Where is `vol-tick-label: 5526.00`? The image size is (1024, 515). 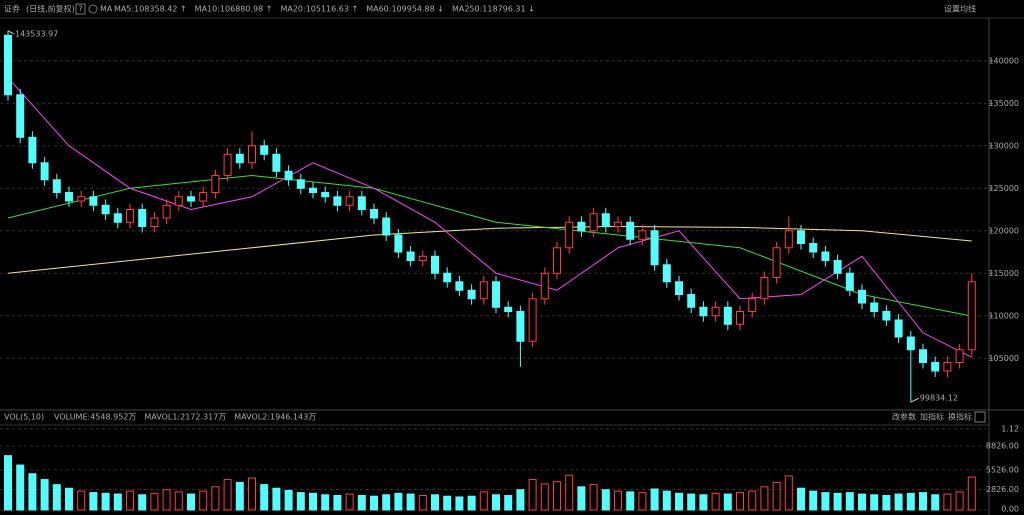
vol-tick-label: 5526.00 is located at coordinates (1002, 469).